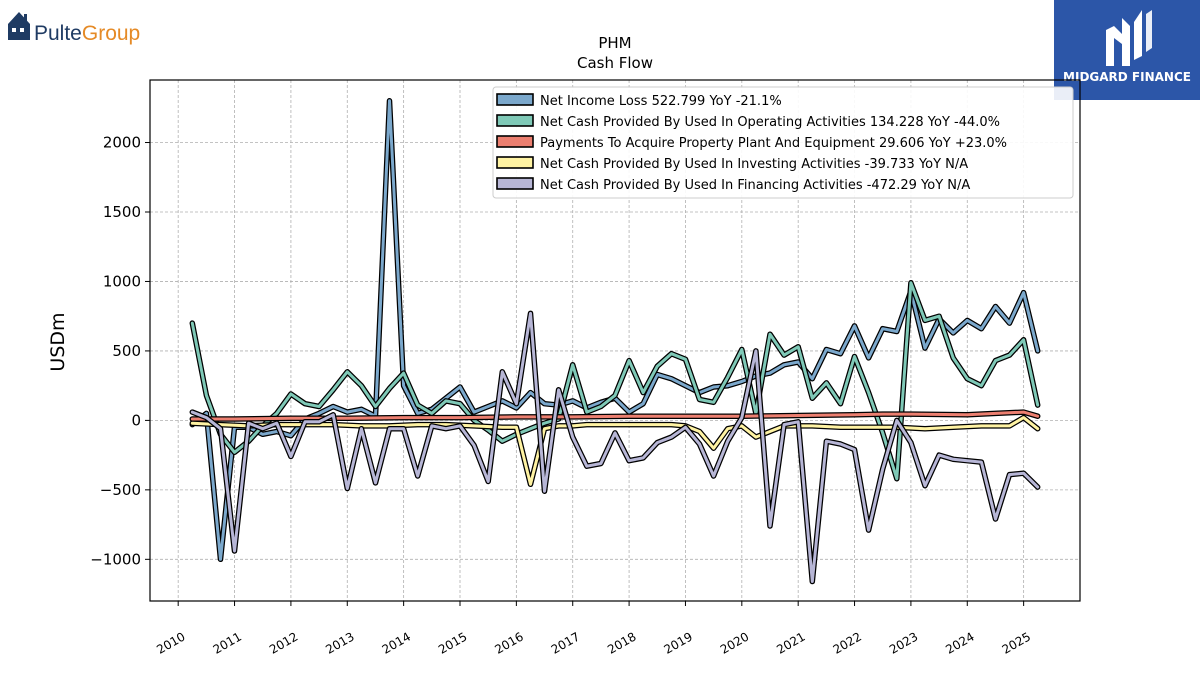 This screenshot has height=675, width=1200. Describe the element at coordinates (120, 490) in the screenshot. I see `y-tick-label: −500` at that location.